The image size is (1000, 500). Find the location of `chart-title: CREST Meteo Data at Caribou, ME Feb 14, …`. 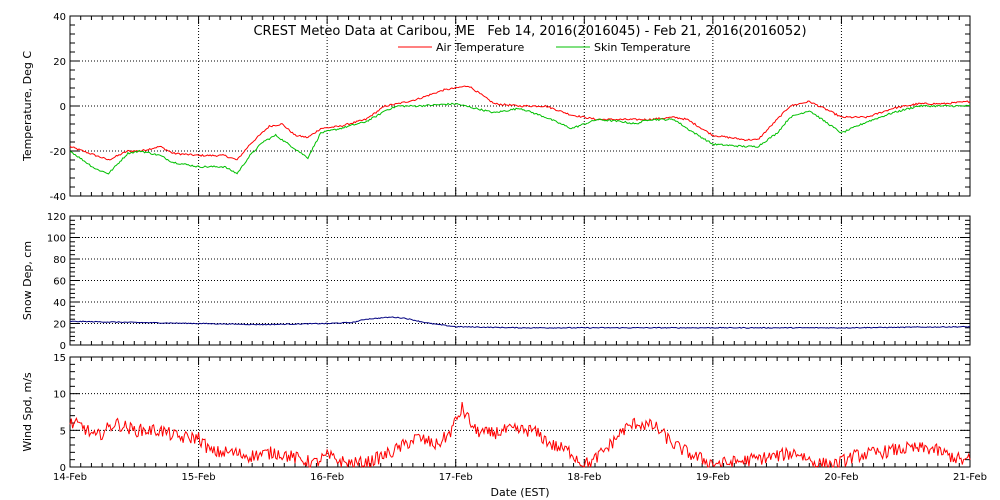

chart-title: CREST Meteo Data at Caribou, ME Feb 14, … is located at coordinates (529, 31).